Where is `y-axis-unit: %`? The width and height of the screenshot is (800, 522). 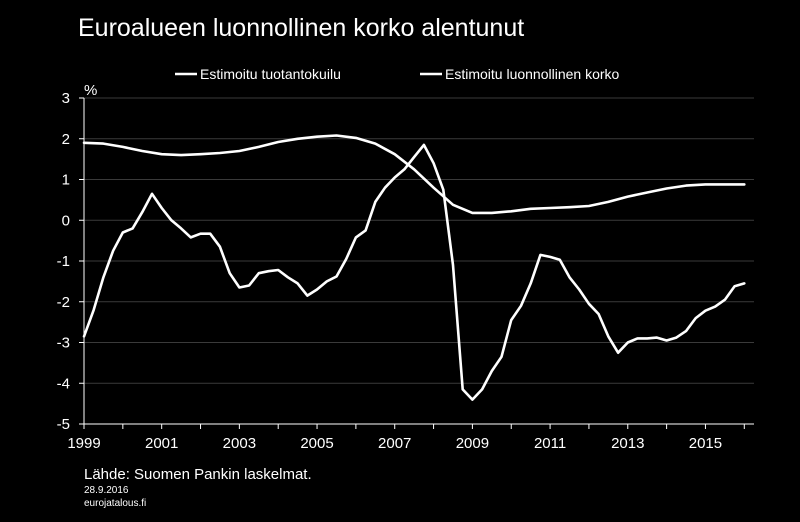 y-axis-unit: % is located at coordinates (90, 90).